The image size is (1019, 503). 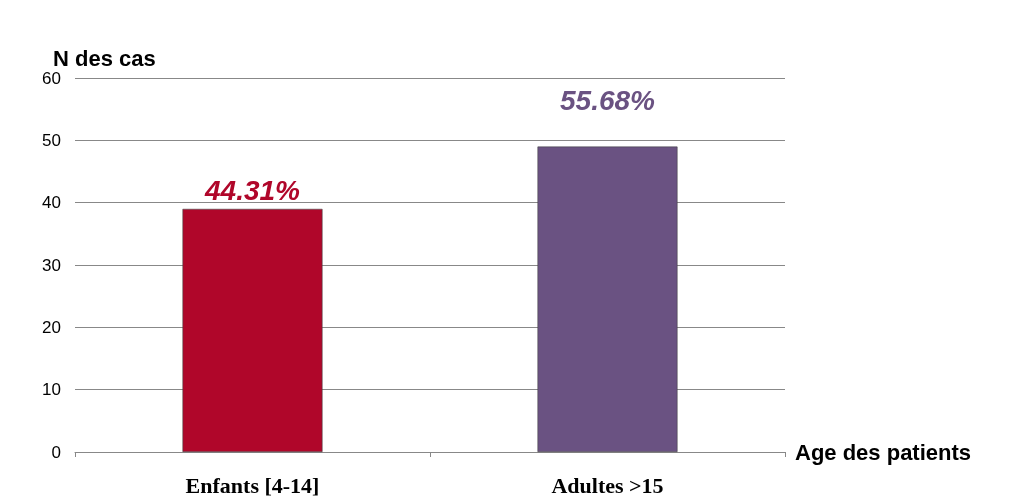 I want to click on y-tick-label: 0, so click(x=56, y=452).